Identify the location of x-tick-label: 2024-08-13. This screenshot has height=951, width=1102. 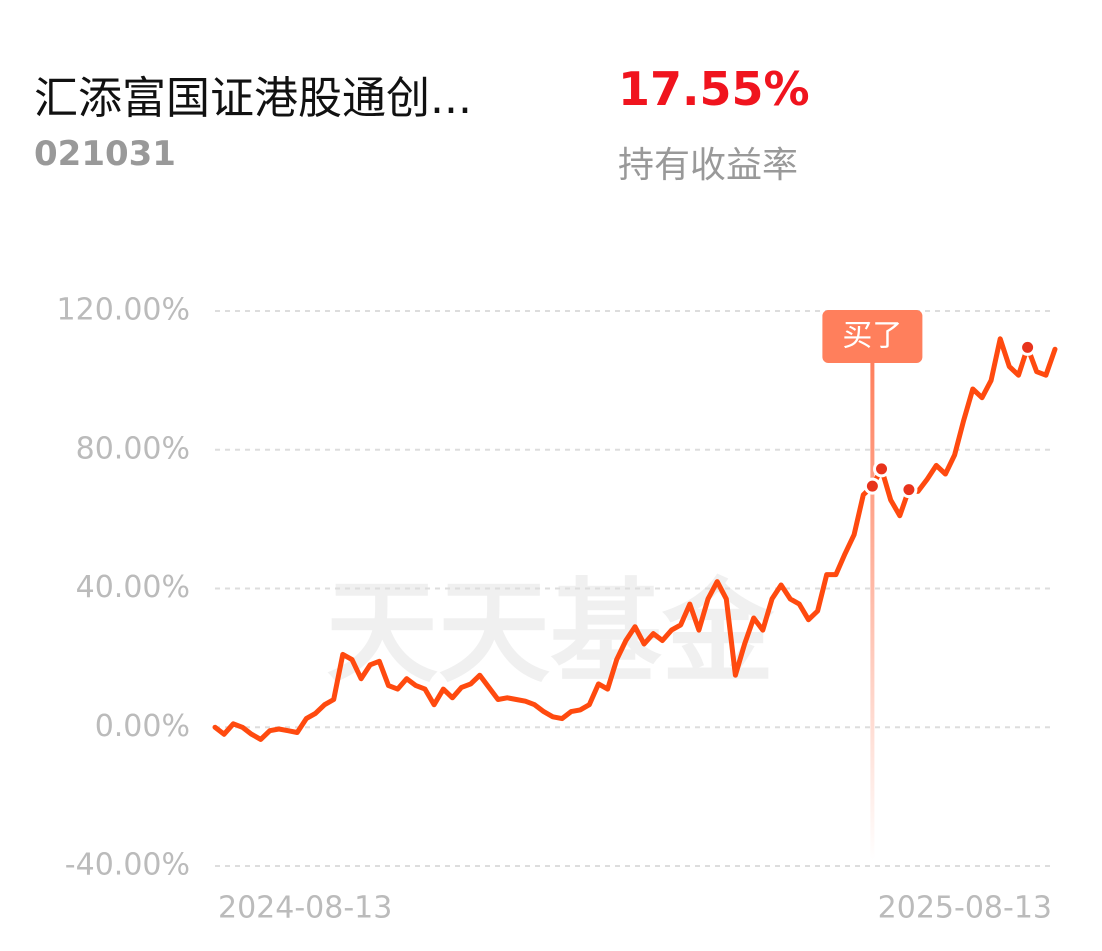
(305, 908).